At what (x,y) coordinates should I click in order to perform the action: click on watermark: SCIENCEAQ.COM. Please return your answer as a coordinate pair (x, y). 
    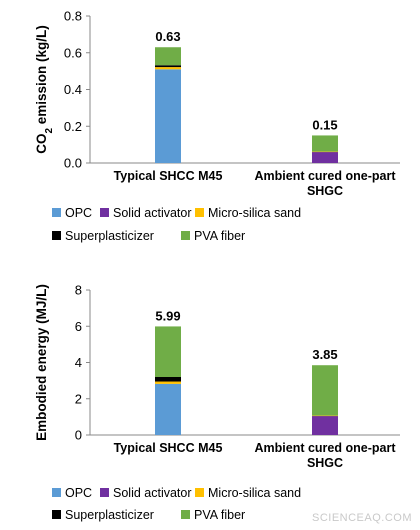
    Looking at the image, I should click on (361, 518).